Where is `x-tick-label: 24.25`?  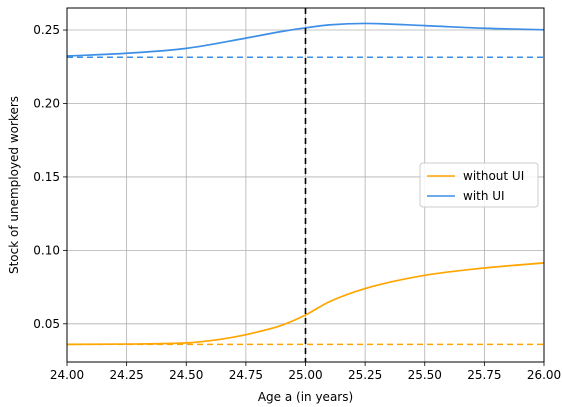
x-tick-label: 24.25 is located at coordinates (126, 375).